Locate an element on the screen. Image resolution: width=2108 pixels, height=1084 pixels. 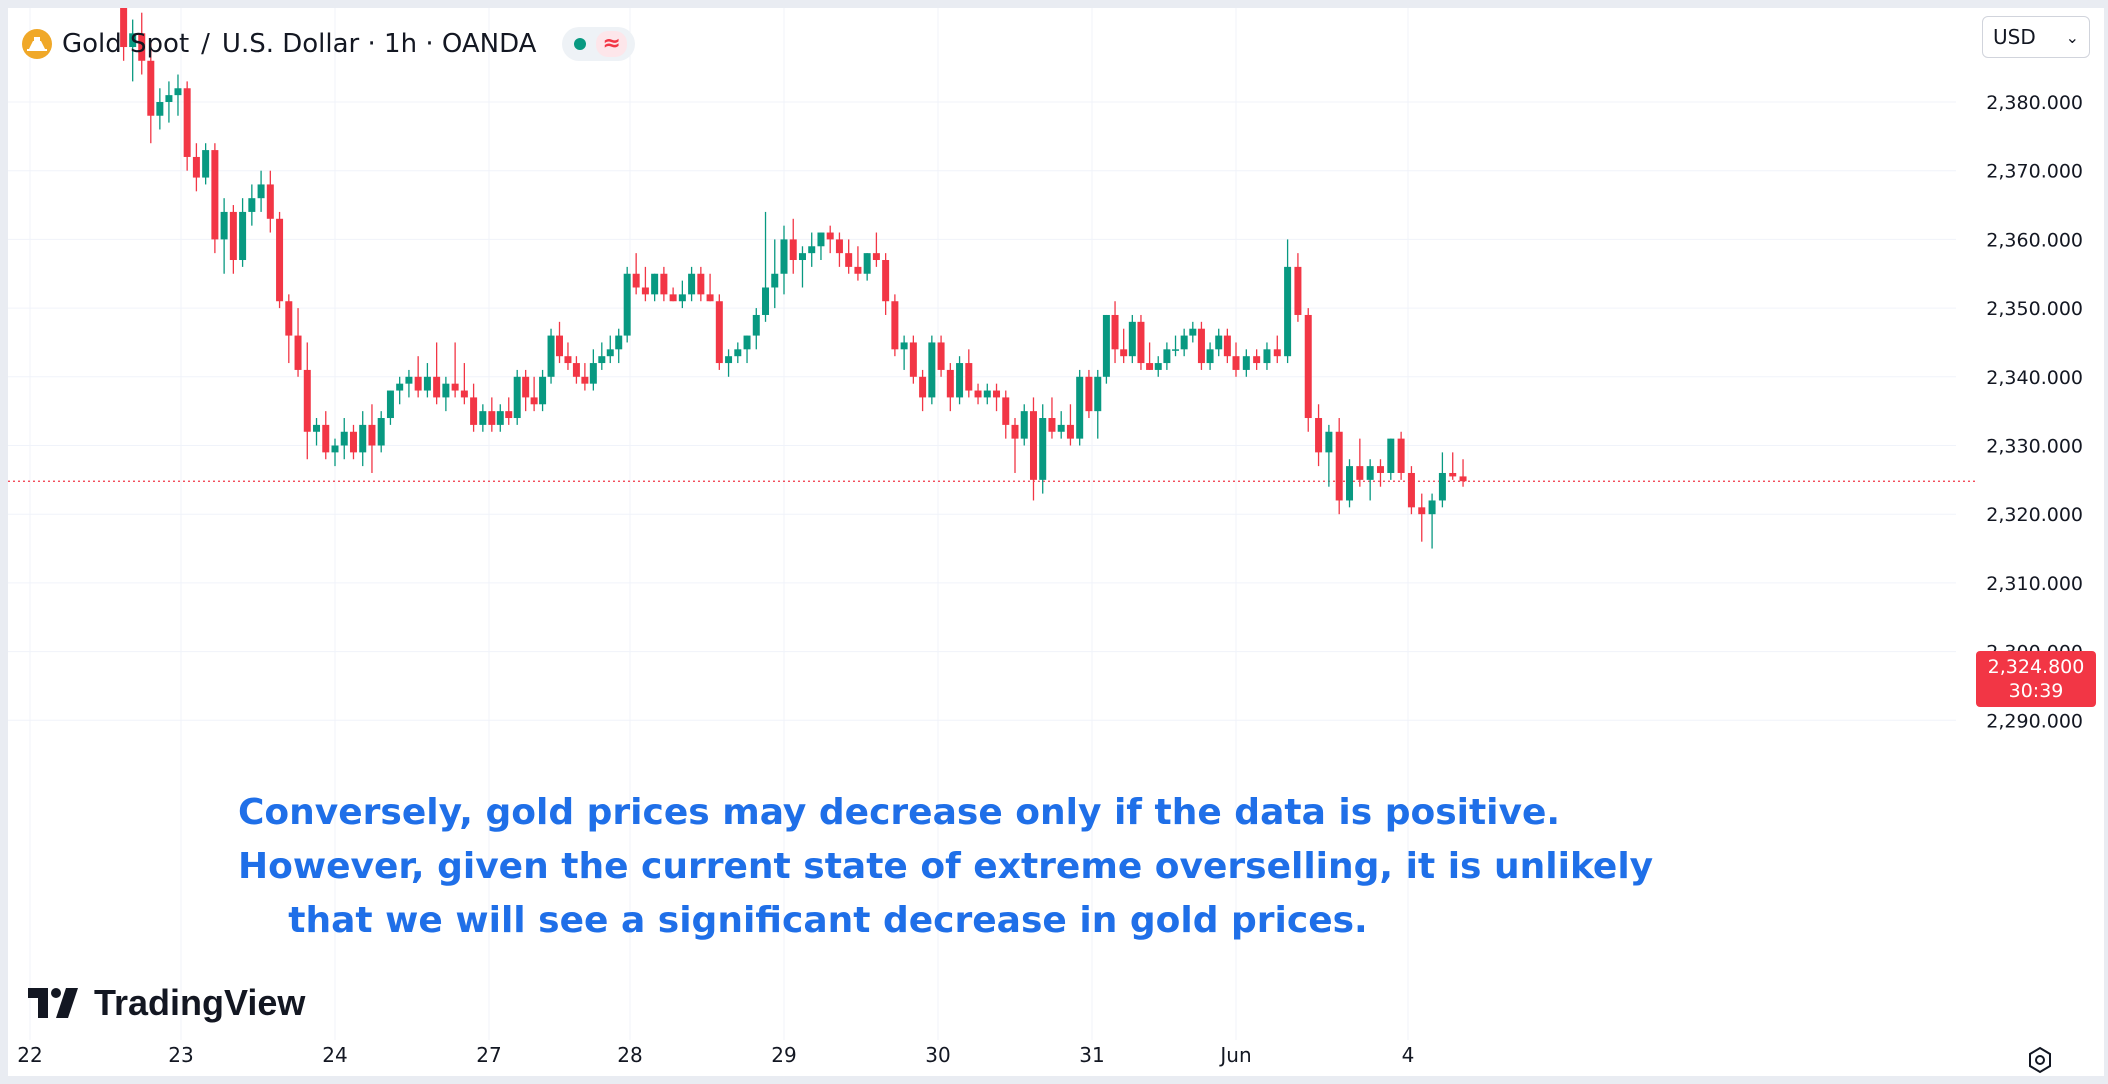
brand-name: TradingView is located at coordinates (200, 1002).